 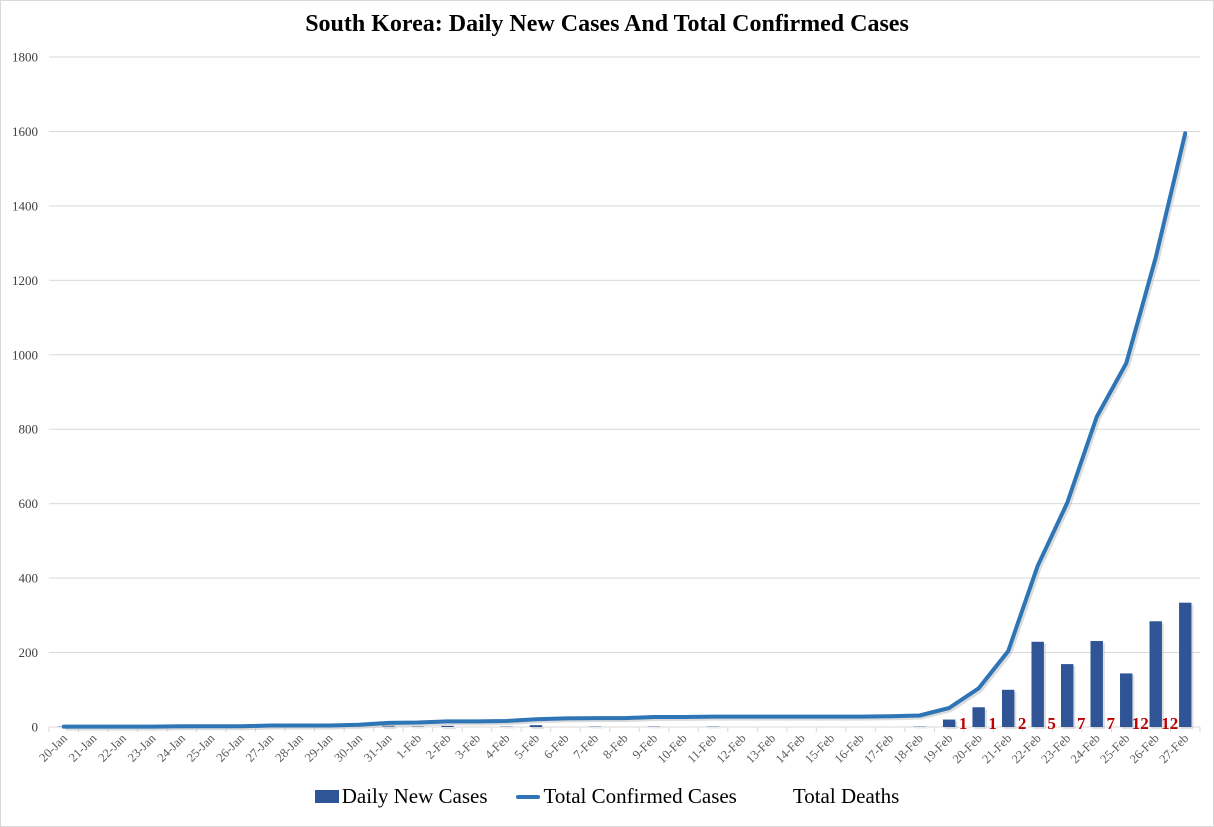 I want to click on y-tick-label: 400, so click(x=29, y=578).